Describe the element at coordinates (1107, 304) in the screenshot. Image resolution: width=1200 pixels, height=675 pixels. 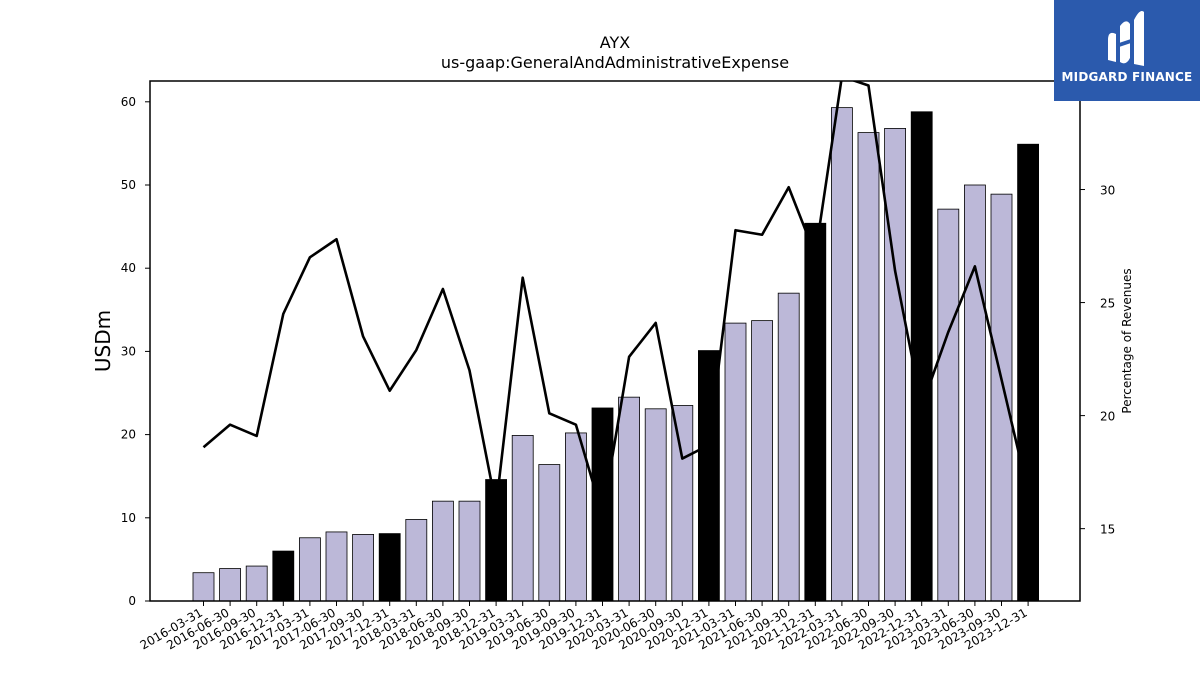
I see `y2-tick-label: 25` at that location.